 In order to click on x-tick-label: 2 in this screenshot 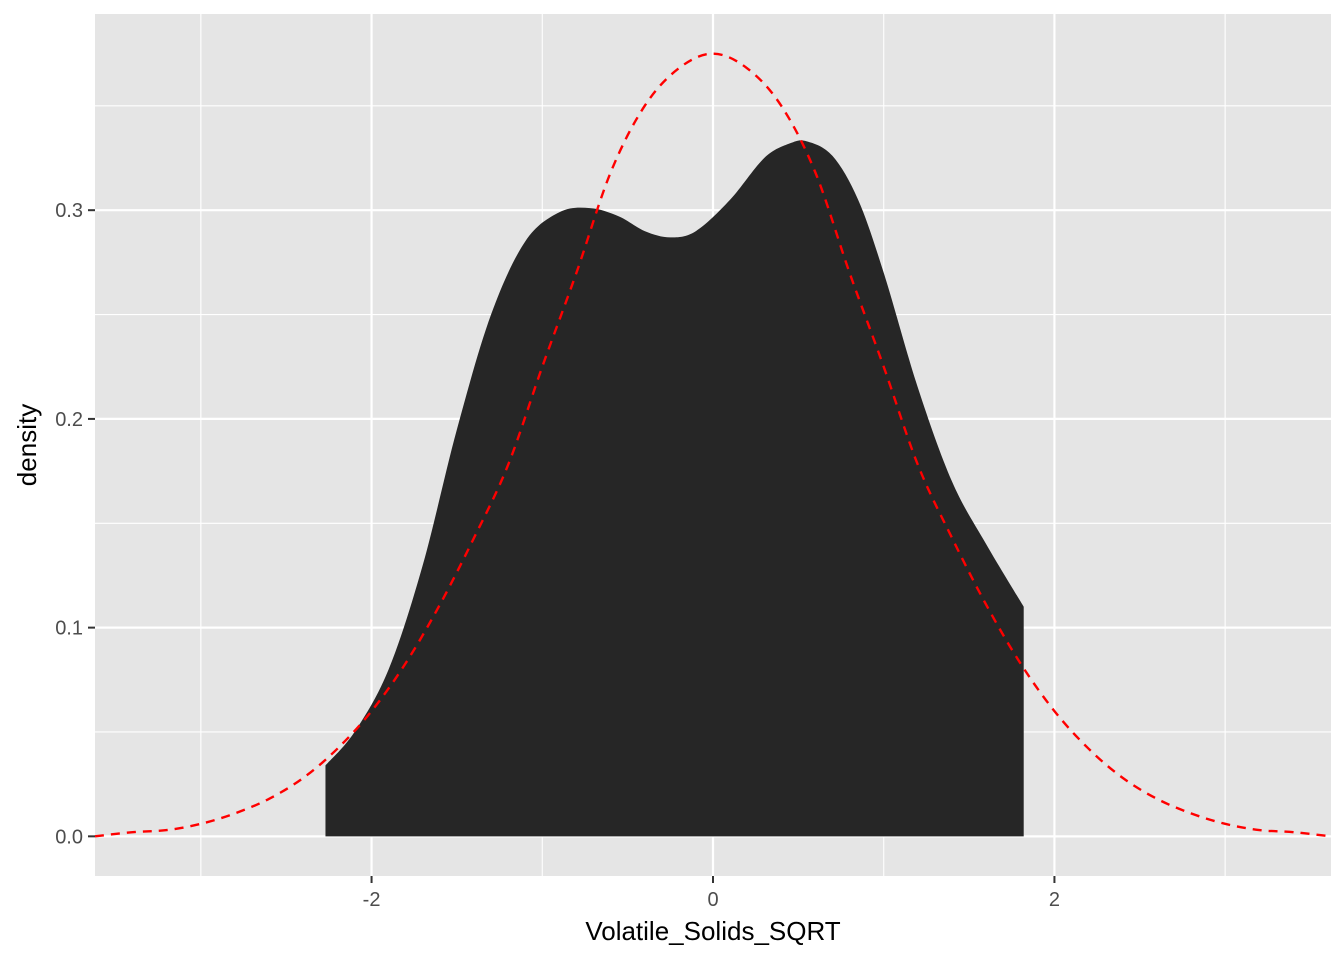, I will do `click(1054, 900)`.